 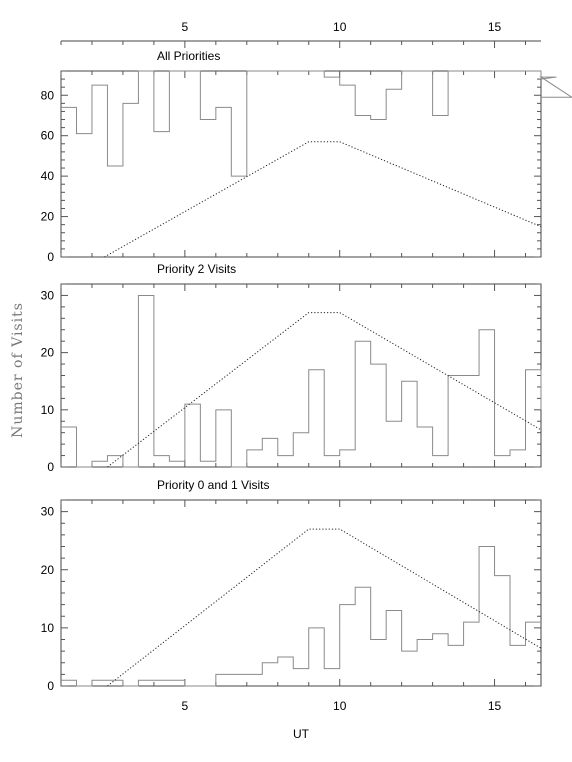 What do you see at coordinates (301, 734) in the screenshot?
I see `x-axis-label: UT` at bounding box center [301, 734].